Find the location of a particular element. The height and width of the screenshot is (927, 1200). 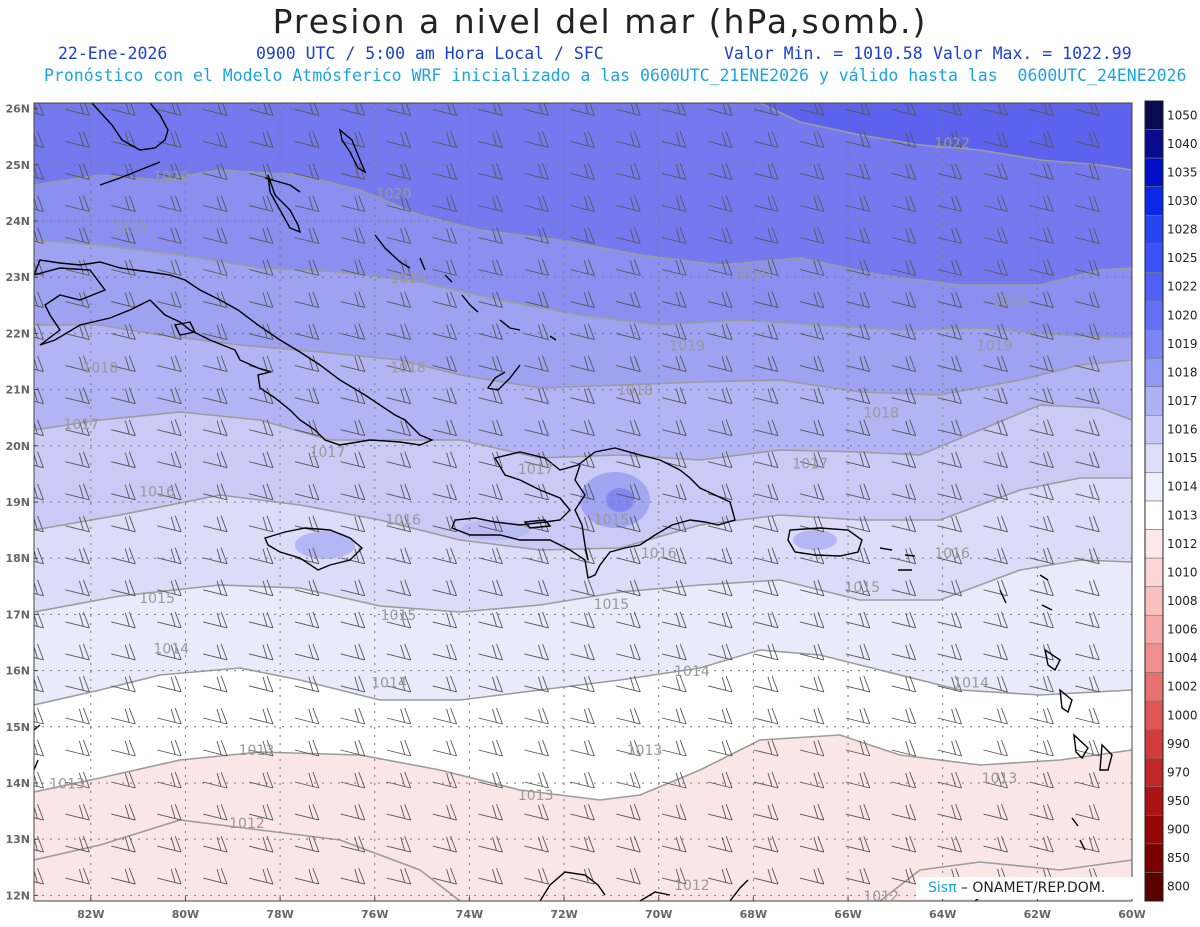

colorbar-label: 900 is located at coordinates (1178, 830).